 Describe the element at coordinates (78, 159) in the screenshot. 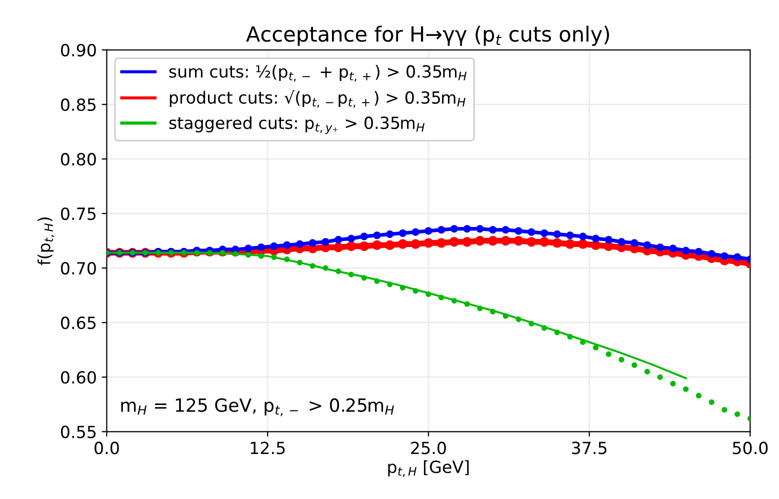

I see `y-tick-label: 0.80` at that location.